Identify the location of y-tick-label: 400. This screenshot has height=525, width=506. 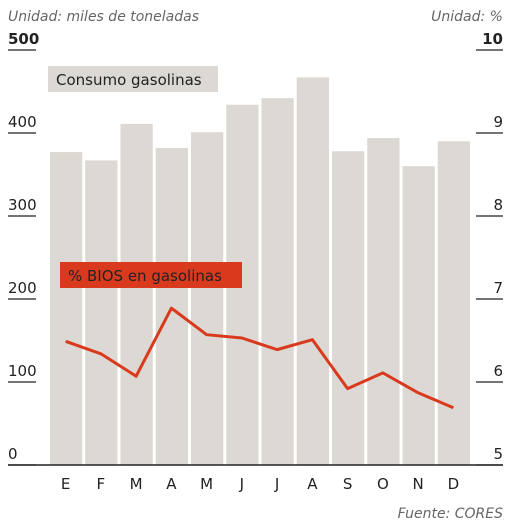
(22, 122).